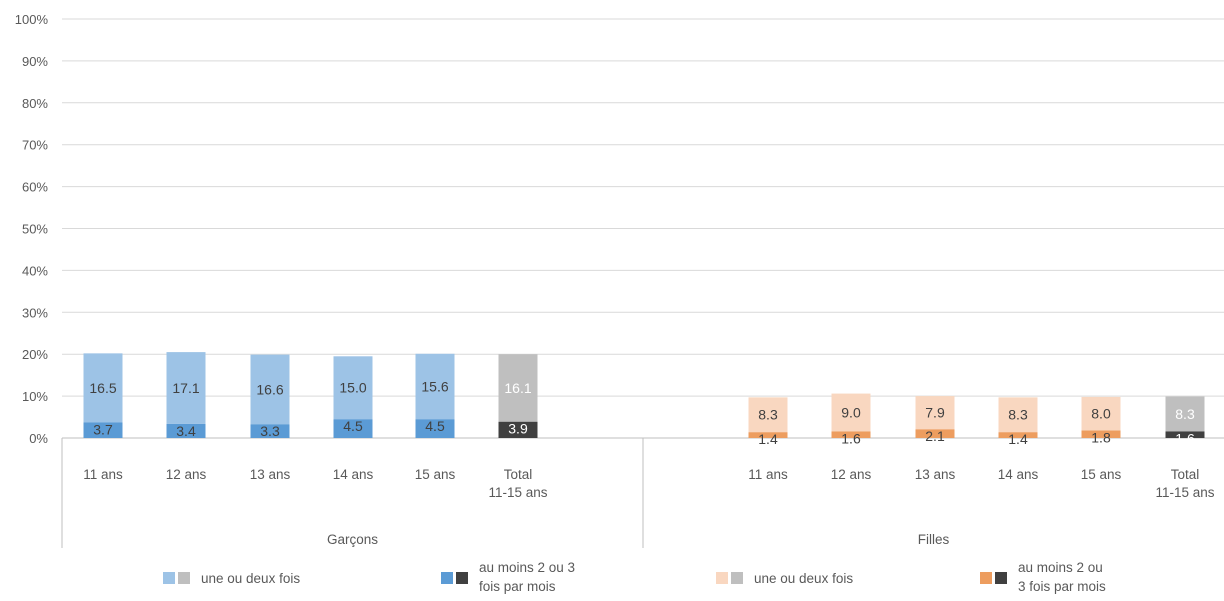 Image resolution: width=1224 pixels, height=601 pixels. What do you see at coordinates (35, 229) in the screenshot?
I see `y-tick-label: 50%` at bounding box center [35, 229].